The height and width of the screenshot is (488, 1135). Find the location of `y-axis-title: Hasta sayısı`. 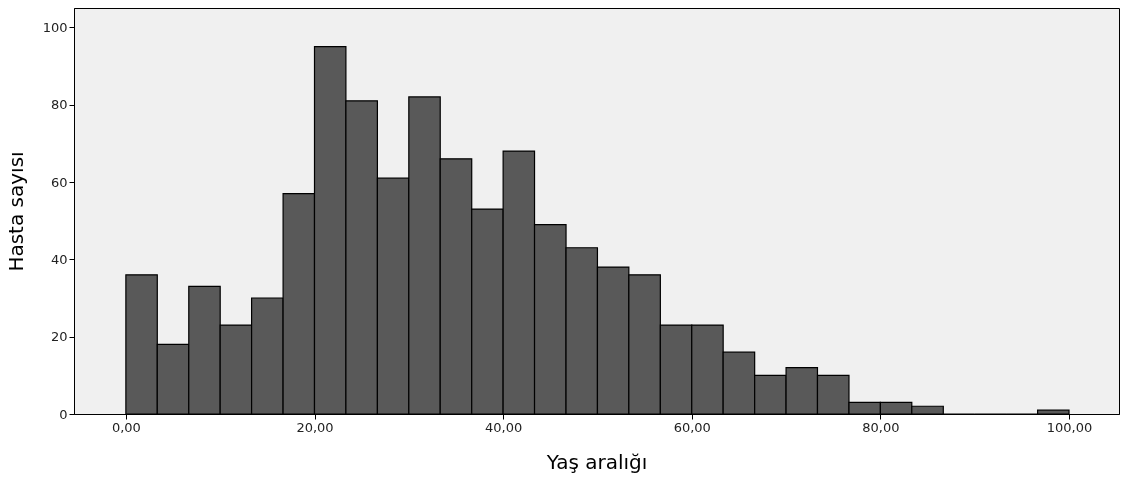

y-axis-title: Hasta sayısı is located at coordinates (15, 211).